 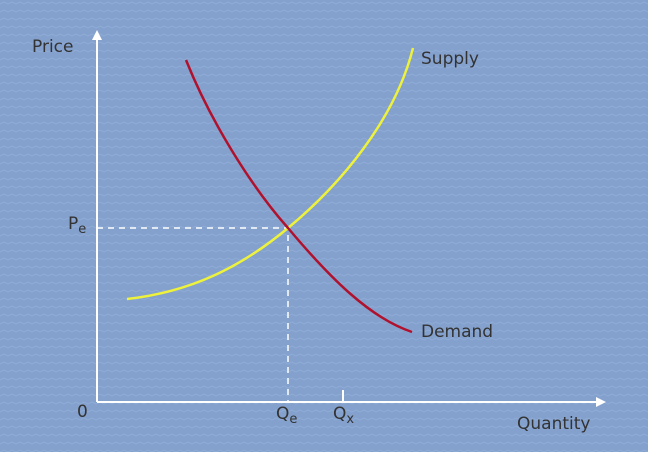 What do you see at coordinates (601, 402) in the screenshot?
I see `x-arrow` at bounding box center [601, 402].